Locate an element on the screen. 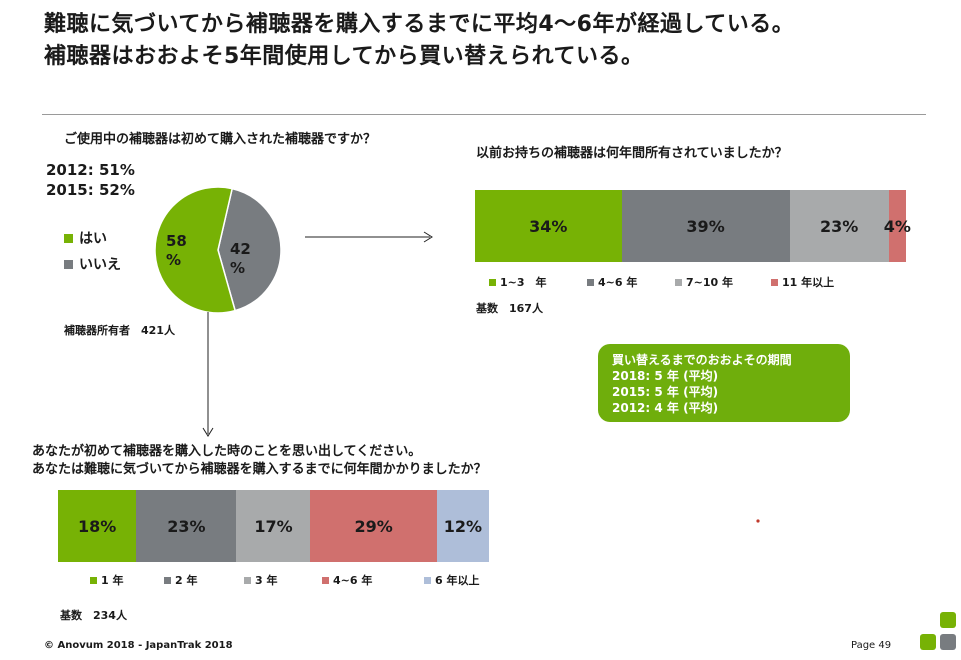 Image resolution: width=961 pixels, height=660 pixels. bar1-segment-2: 39% is located at coordinates (705, 226).